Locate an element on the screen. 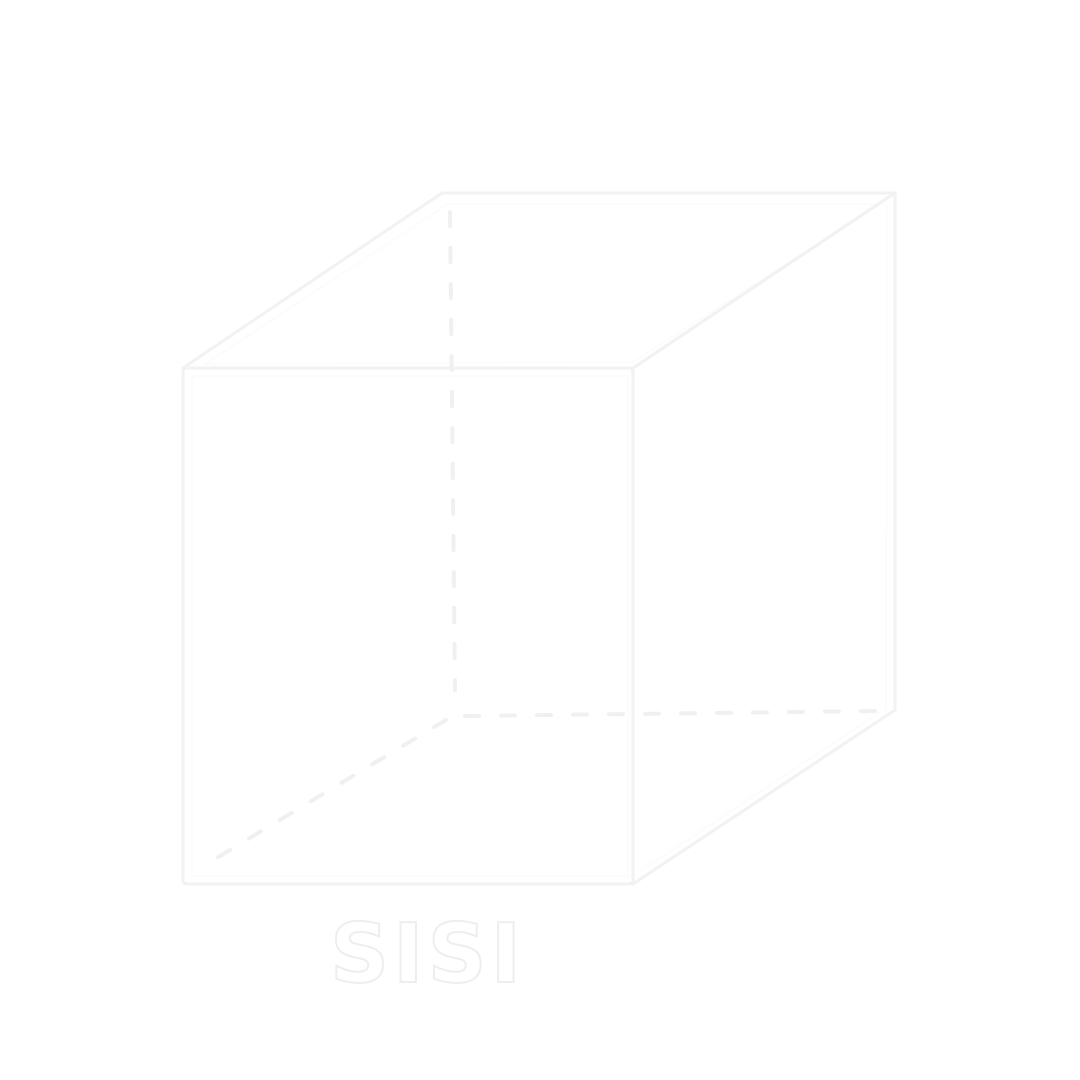  cube-bottom-right-edge is located at coordinates (759, 792).